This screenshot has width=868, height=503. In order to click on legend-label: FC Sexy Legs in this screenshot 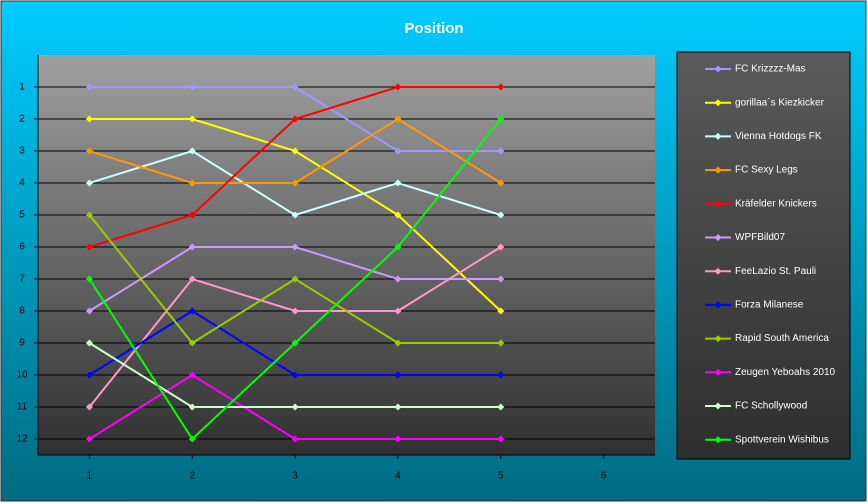, I will do `click(766, 170)`.